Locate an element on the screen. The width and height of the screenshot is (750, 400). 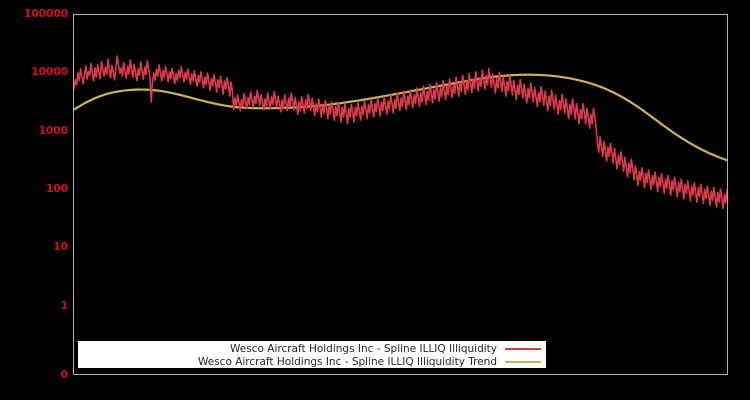
y-axis-tick-100: 100 is located at coordinates (56, 188).